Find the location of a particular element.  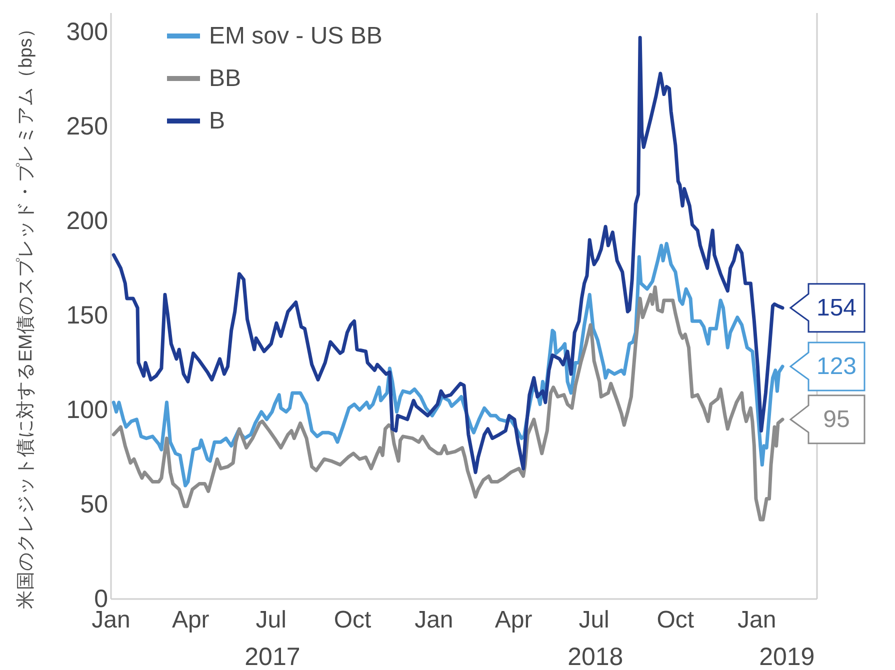

legend-label: BB is located at coordinates (225, 78).